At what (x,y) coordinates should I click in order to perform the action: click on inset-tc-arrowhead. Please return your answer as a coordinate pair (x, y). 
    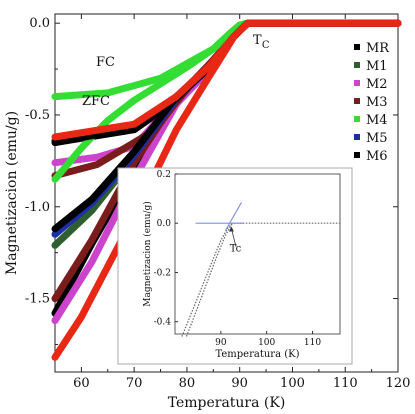
    Looking at the image, I should click on (231, 229).